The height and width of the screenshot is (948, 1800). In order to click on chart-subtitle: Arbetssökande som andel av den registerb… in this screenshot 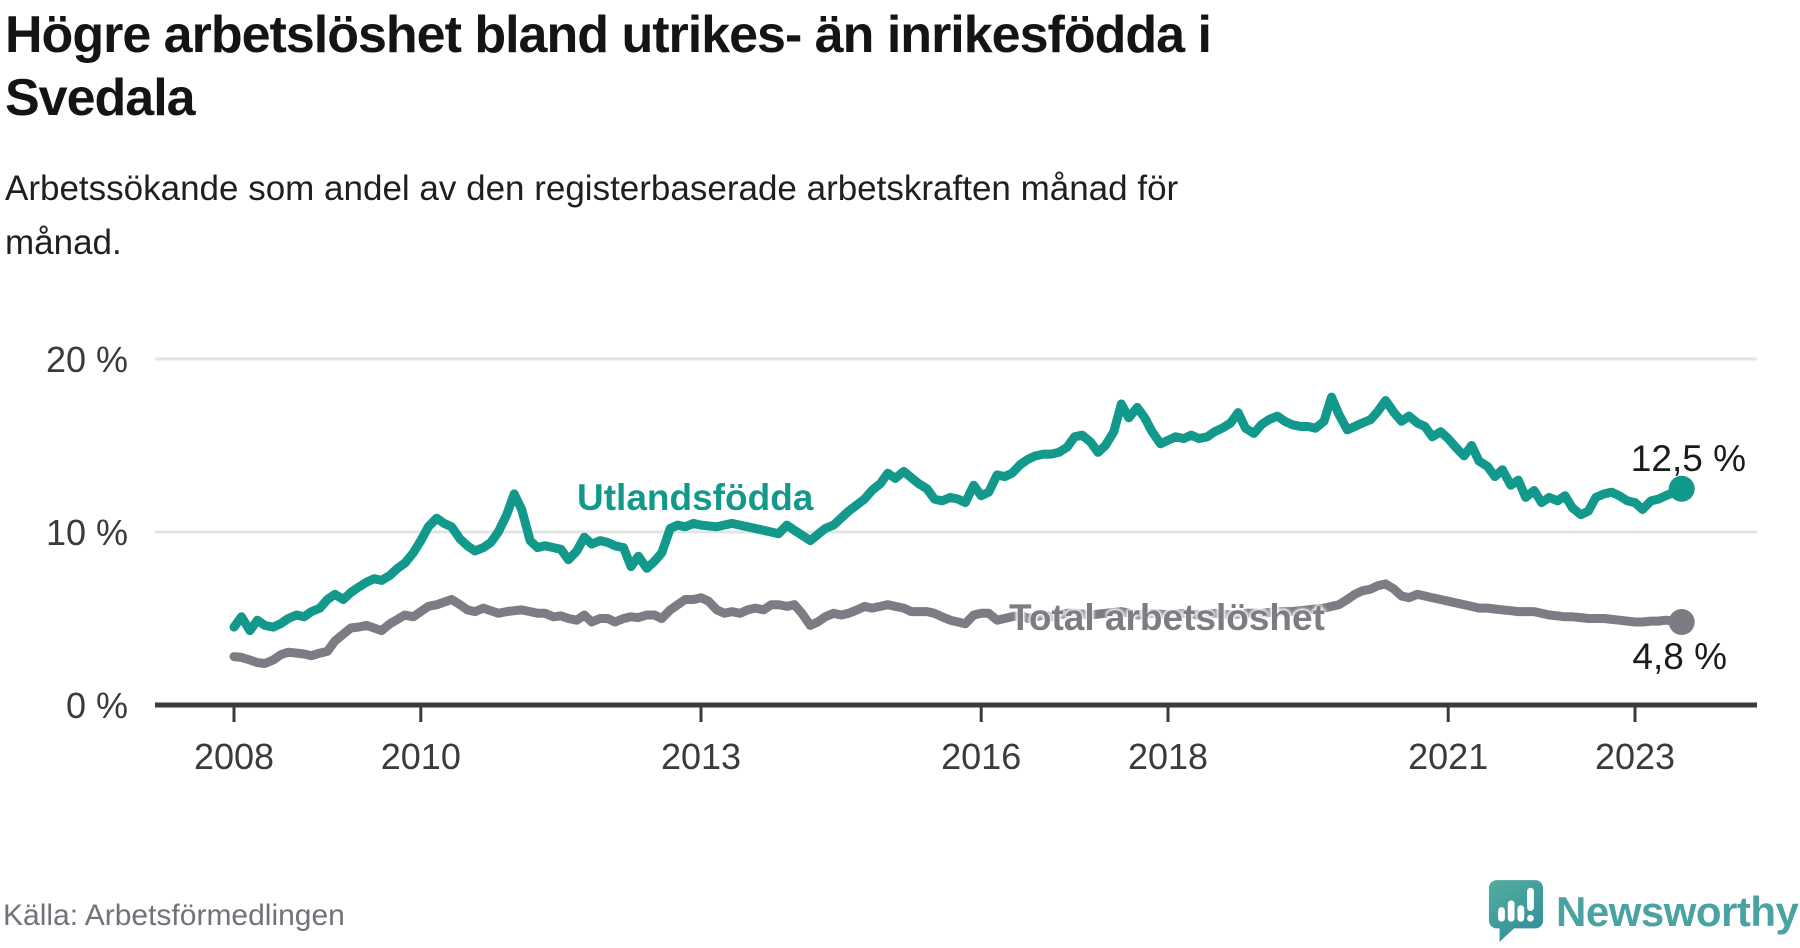, I will do `click(755, 216)`.